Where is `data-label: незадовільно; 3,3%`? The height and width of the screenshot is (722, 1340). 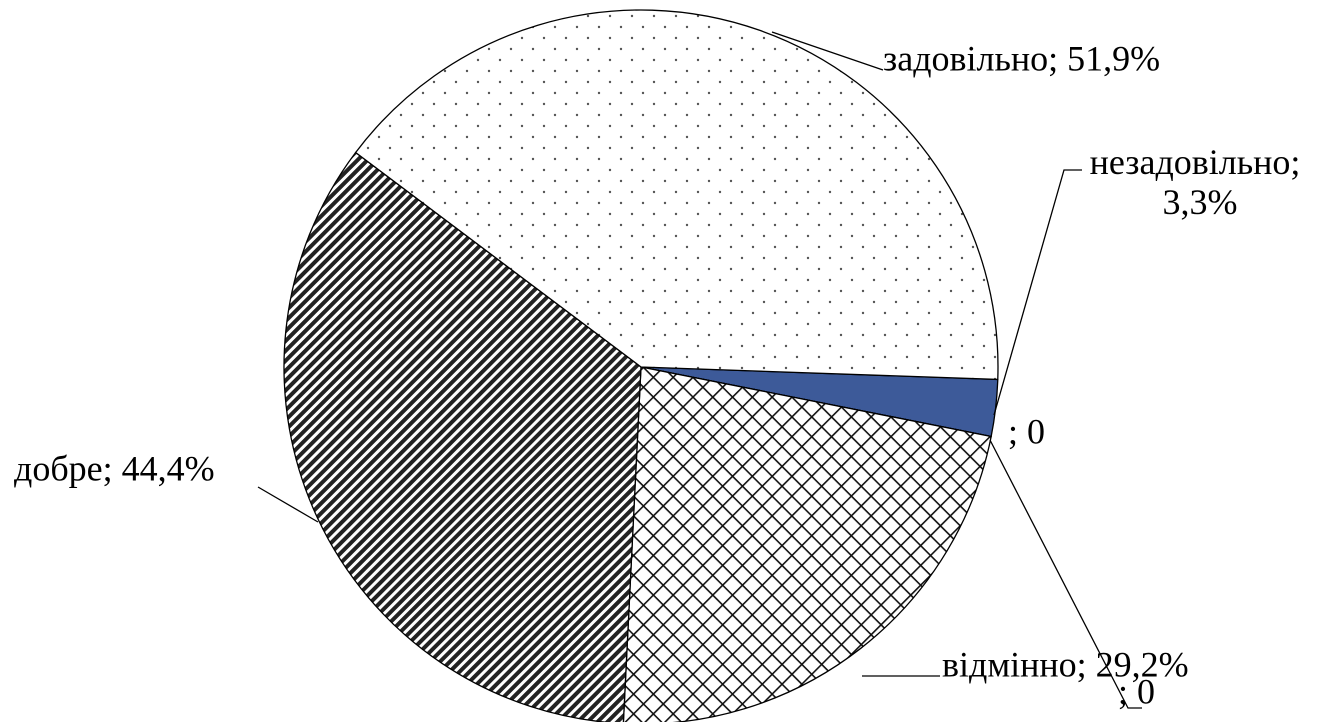 data-label: незадовільно; 3,3% is located at coordinates (1195, 182).